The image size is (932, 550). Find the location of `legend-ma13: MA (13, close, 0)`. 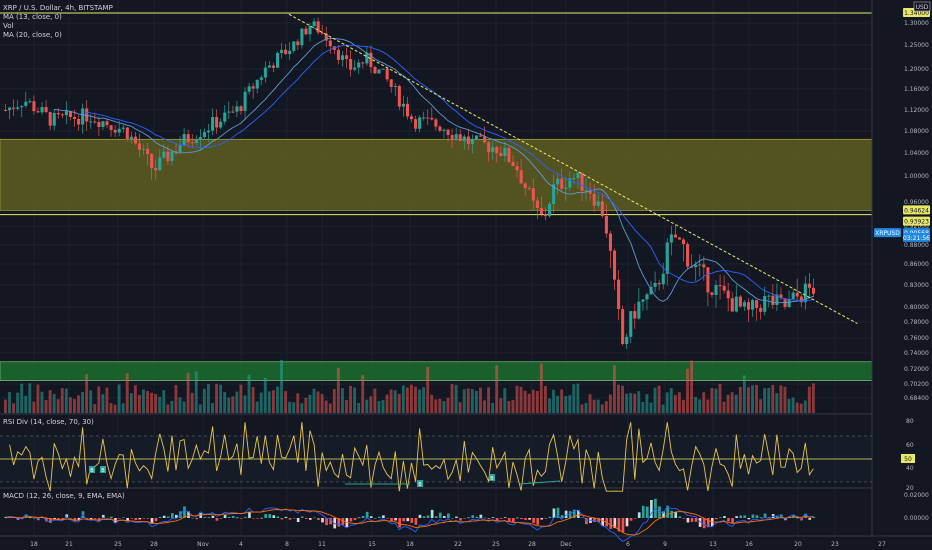

legend-ma13: MA (13, close, 0) is located at coordinates (32, 17).